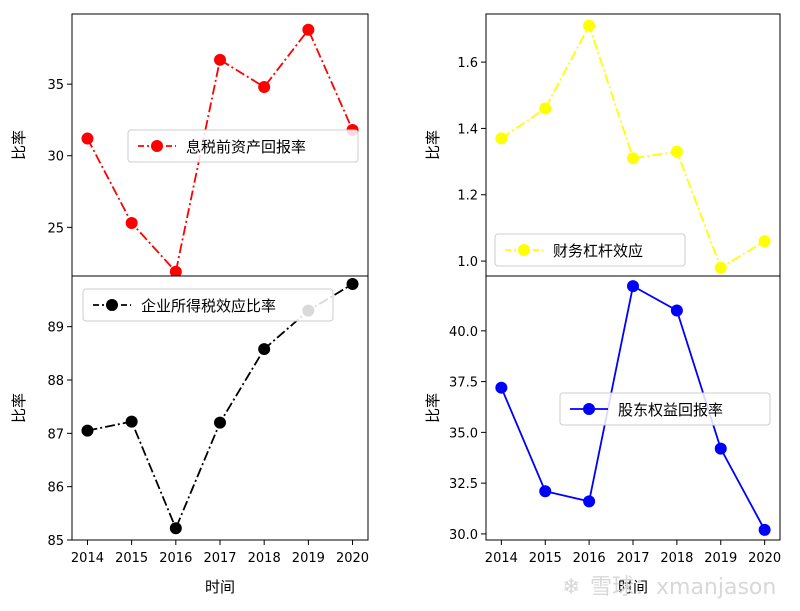  Describe the element at coordinates (670, 410) in the screenshot. I see `legend-label: 股东权益回报率` at that location.